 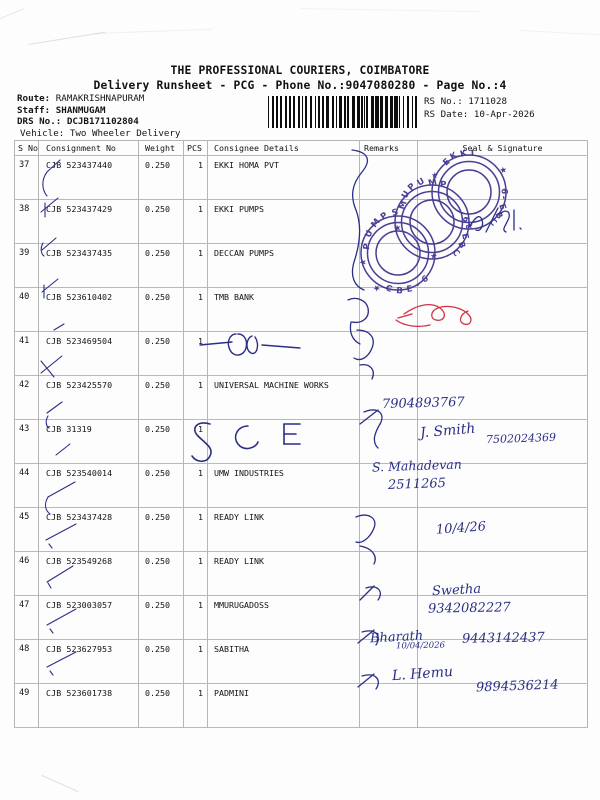 What do you see at coordinates (301, 705) in the screenshot?
I see `table-row: 49 CJB 523601738 0.250 1 PADMINI` at bounding box center [301, 705].